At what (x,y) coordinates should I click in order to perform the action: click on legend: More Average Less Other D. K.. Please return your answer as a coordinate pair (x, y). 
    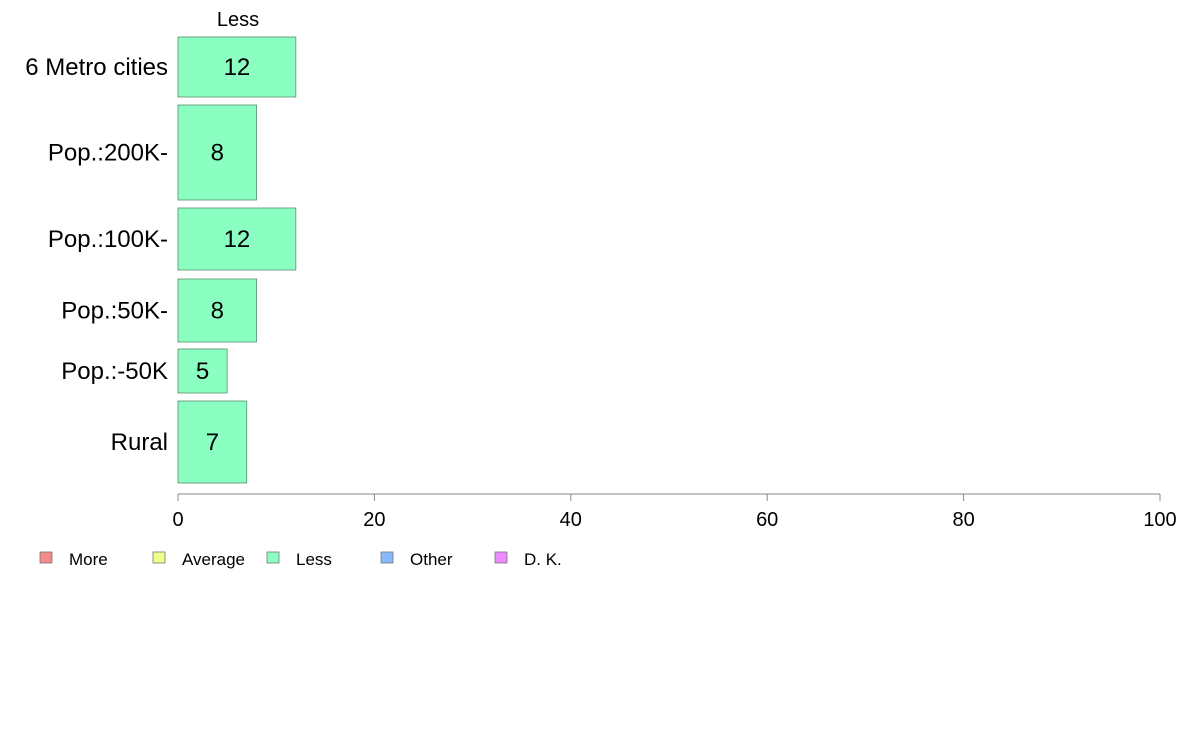
    Looking at the image, I should click on (300, 559).